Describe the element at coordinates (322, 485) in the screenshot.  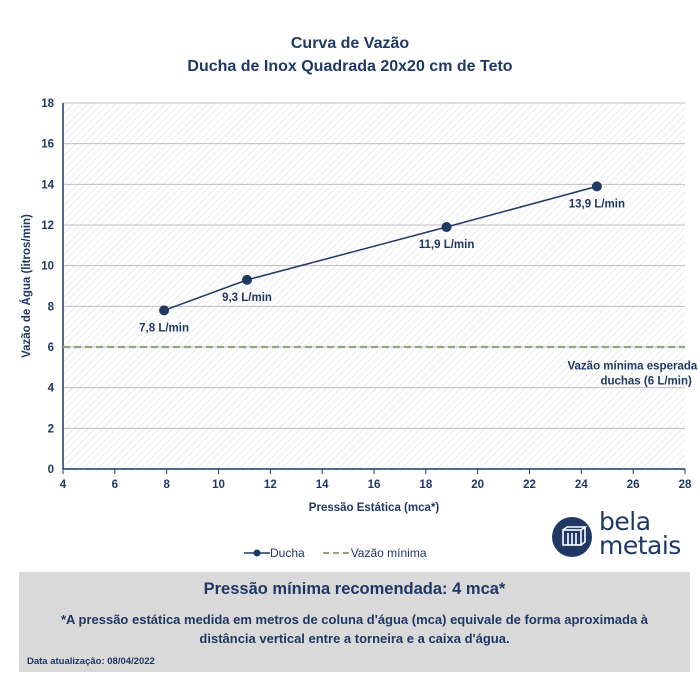
I see `x-tick-label: 14` at that location.